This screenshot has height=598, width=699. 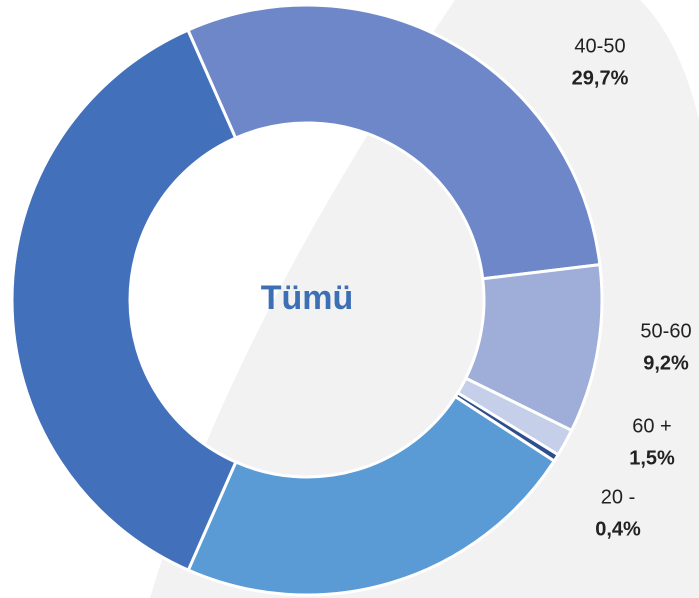 What do you see at coordinates (600, 78) in the screenshot?
I see `value-label: 29,7%` at bounding box center [600, 78].